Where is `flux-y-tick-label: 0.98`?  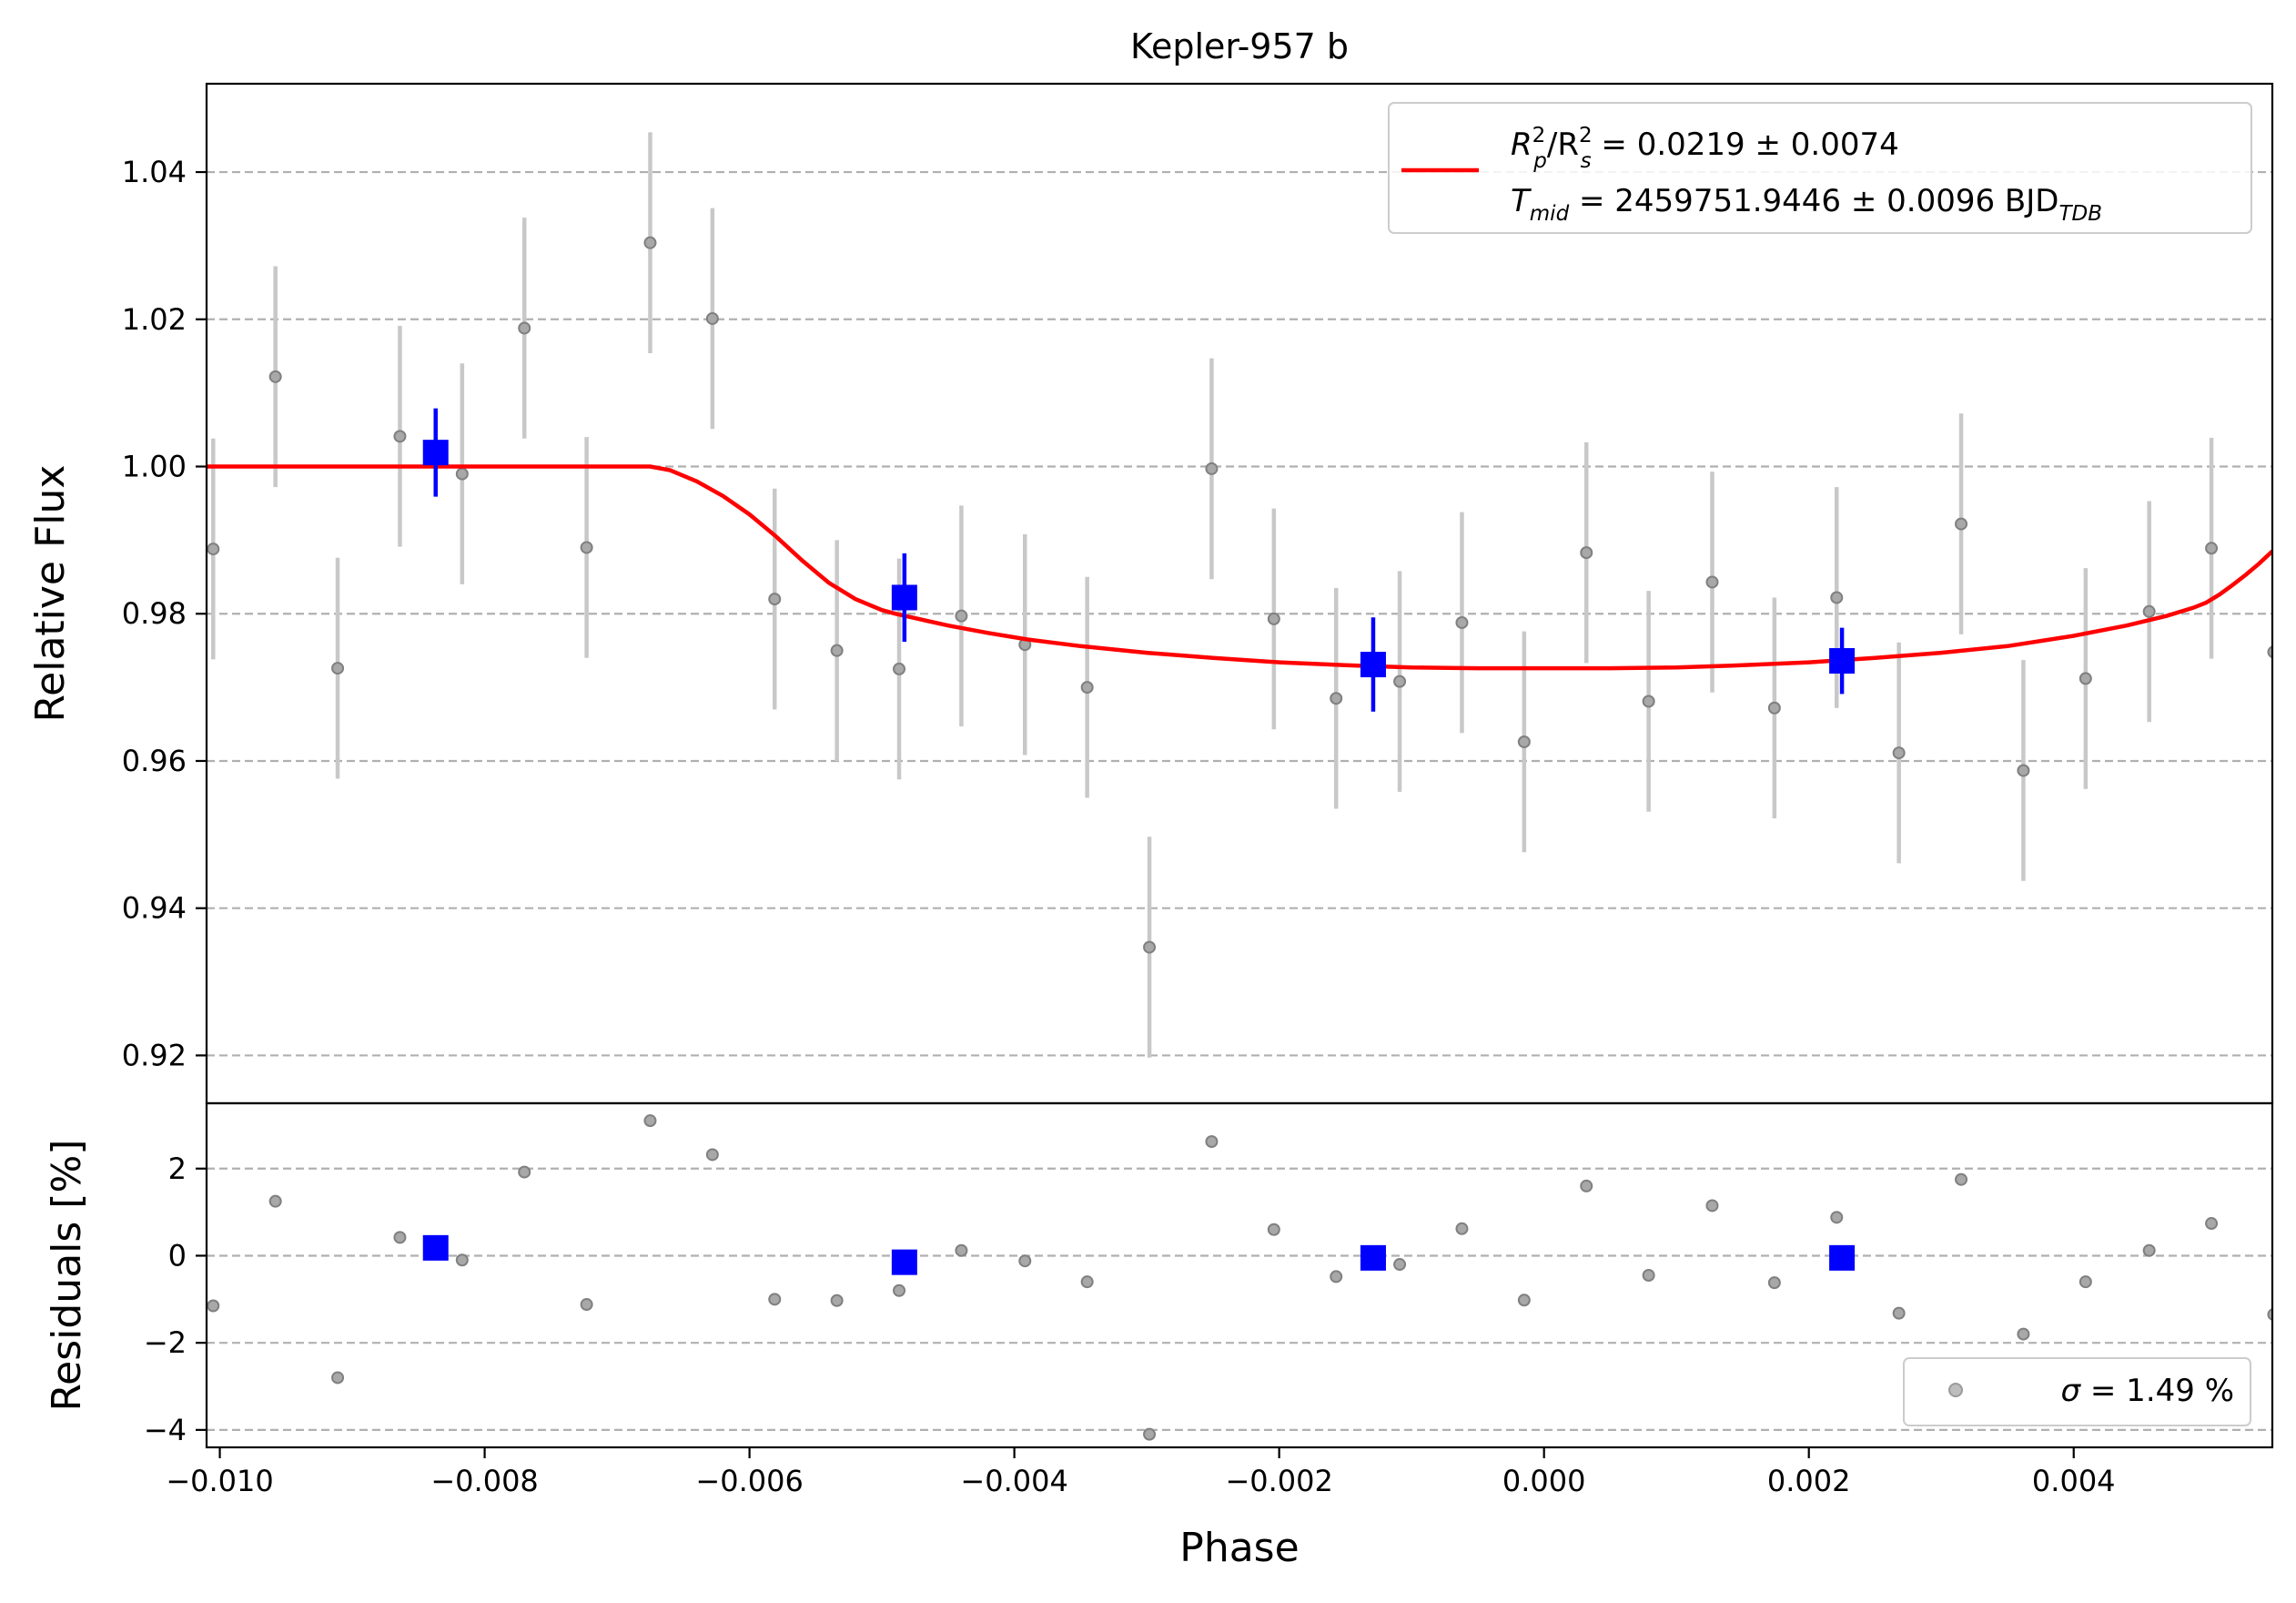
flux-y-tick-label: 0.98 is located at coordinates (155, 613).